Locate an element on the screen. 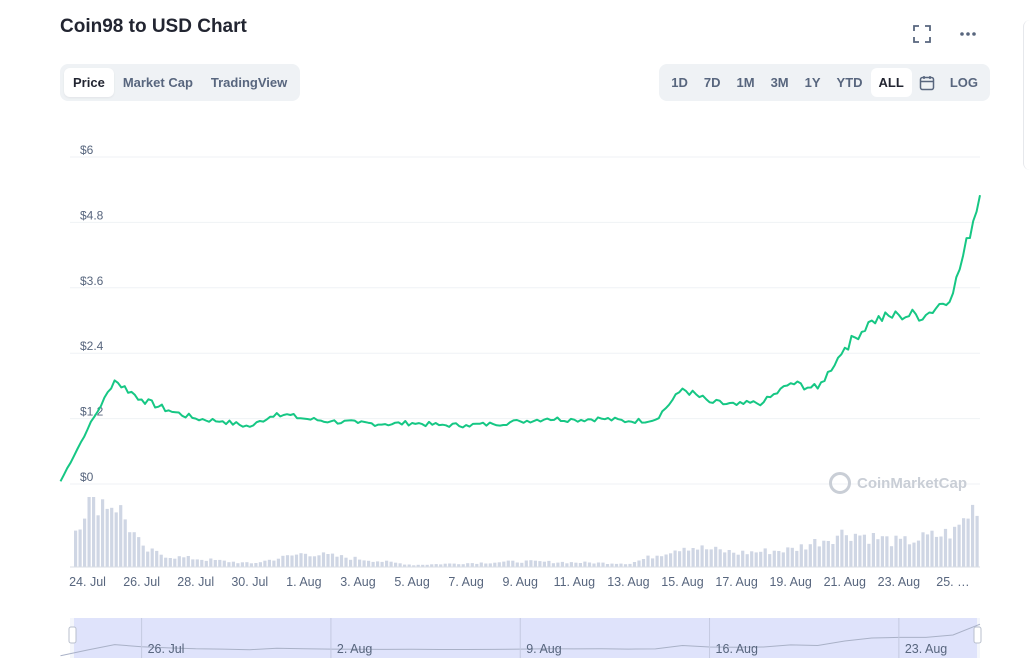 Image resolution: width=1030 pixels, height=671 pixels. watermark: CoinMarketCap is located at coordinates (898, 483).